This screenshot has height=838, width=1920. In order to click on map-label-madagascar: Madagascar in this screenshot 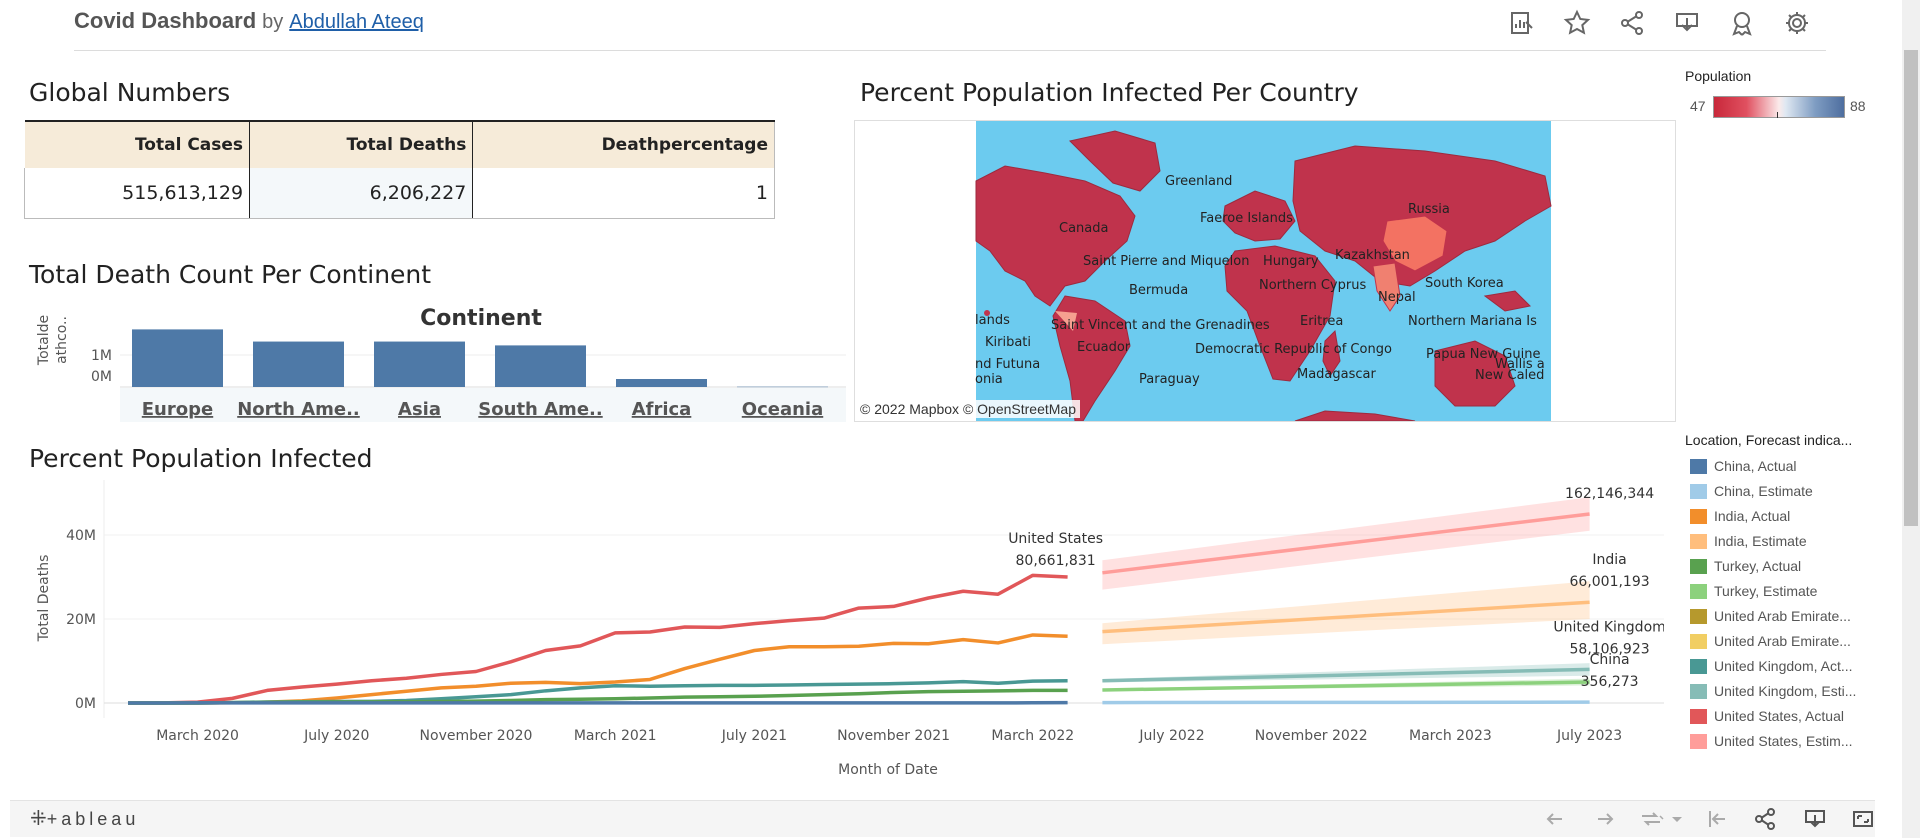, I will do `click(1337, 374)`.